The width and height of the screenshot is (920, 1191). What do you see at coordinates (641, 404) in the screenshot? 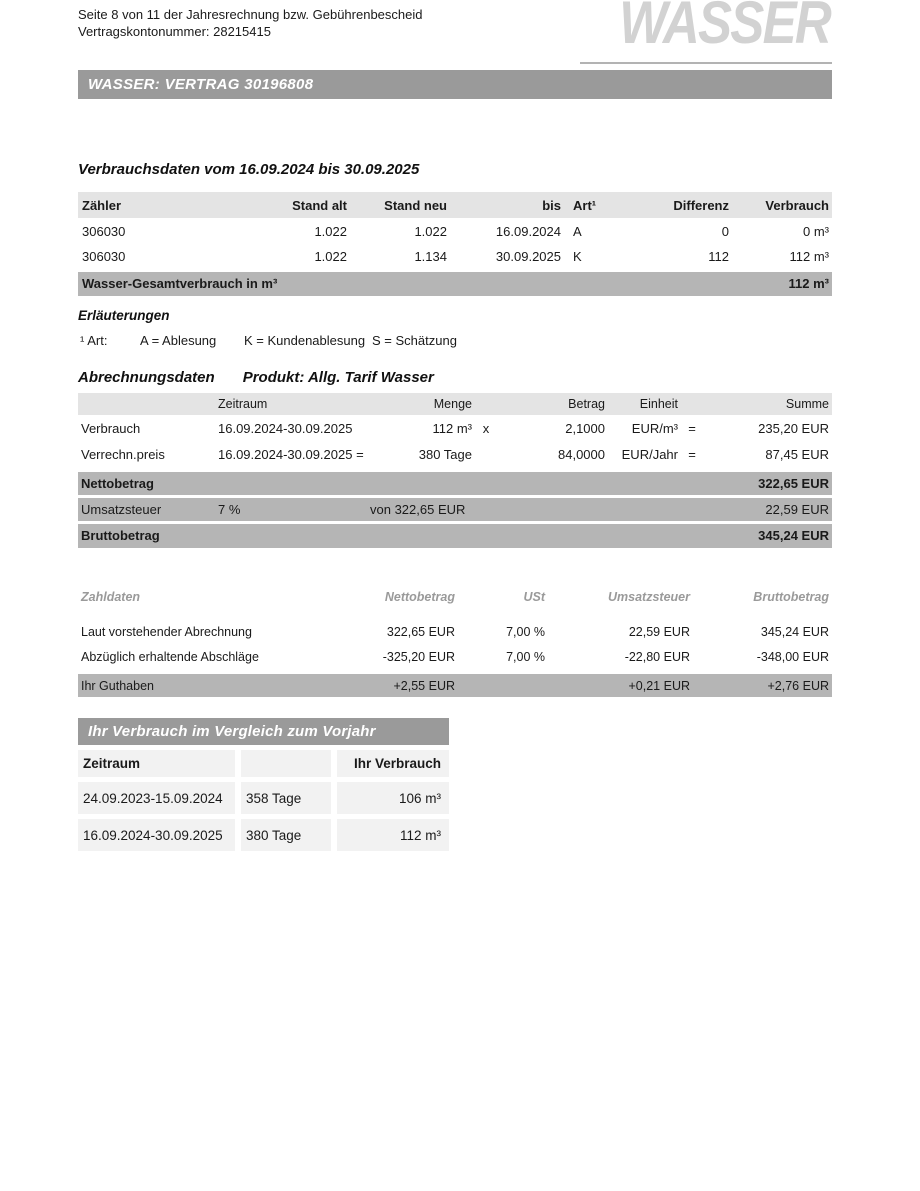
I see `col-einheit: Einheit` at bounding box center [641, 404].